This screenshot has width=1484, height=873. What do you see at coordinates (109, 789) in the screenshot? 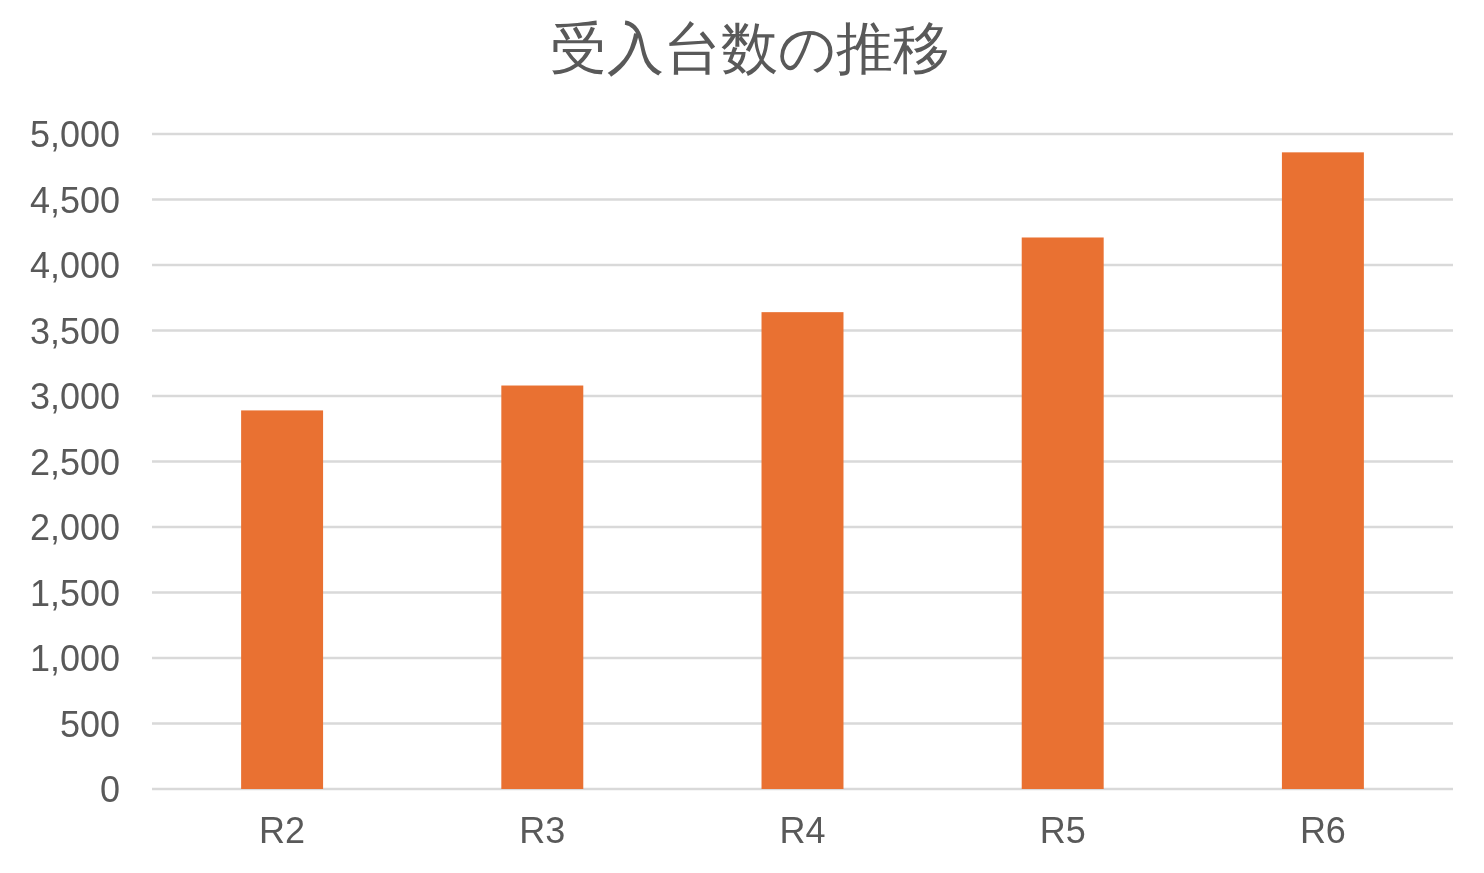
I see `y-tick-label: 0` at bounding box center [109, 789].